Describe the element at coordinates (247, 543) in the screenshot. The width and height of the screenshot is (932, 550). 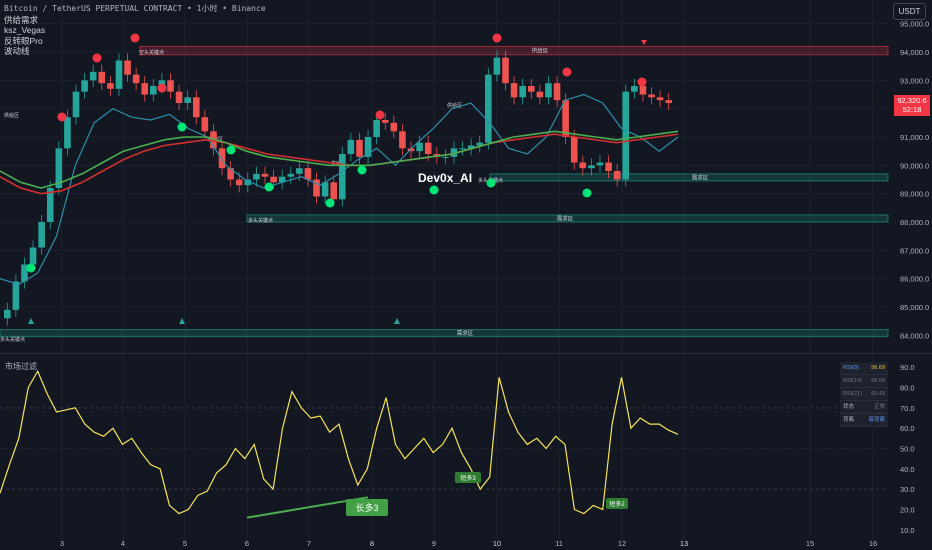
I see `time-tick-label: 6` at that location.